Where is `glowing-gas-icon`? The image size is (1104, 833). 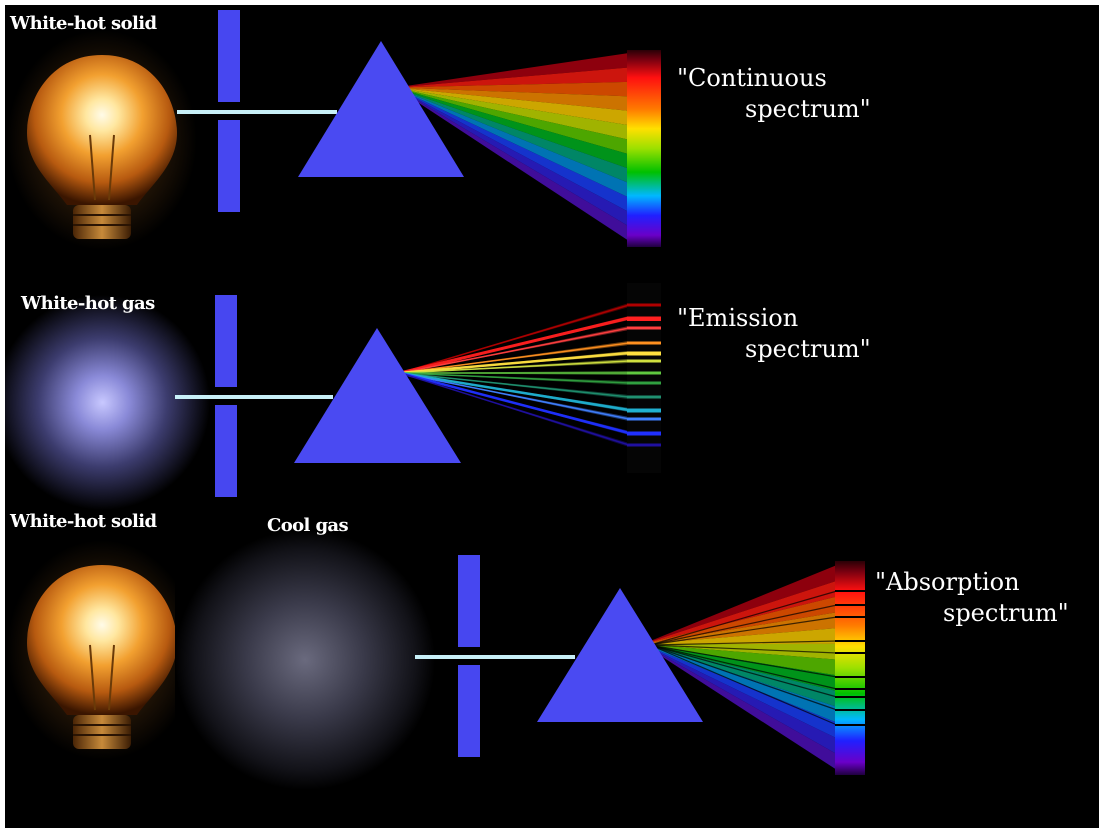
glowing-gas-icon is located at coordinates (107, 402).